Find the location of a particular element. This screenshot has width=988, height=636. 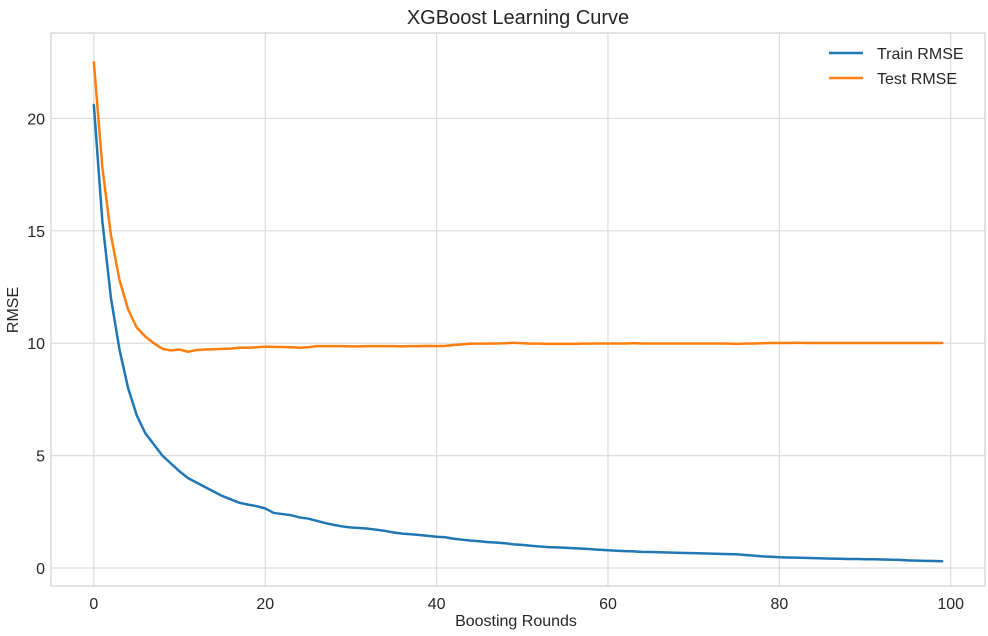

legend-label-train: Train RMSE is located at coordinates (920, 54).